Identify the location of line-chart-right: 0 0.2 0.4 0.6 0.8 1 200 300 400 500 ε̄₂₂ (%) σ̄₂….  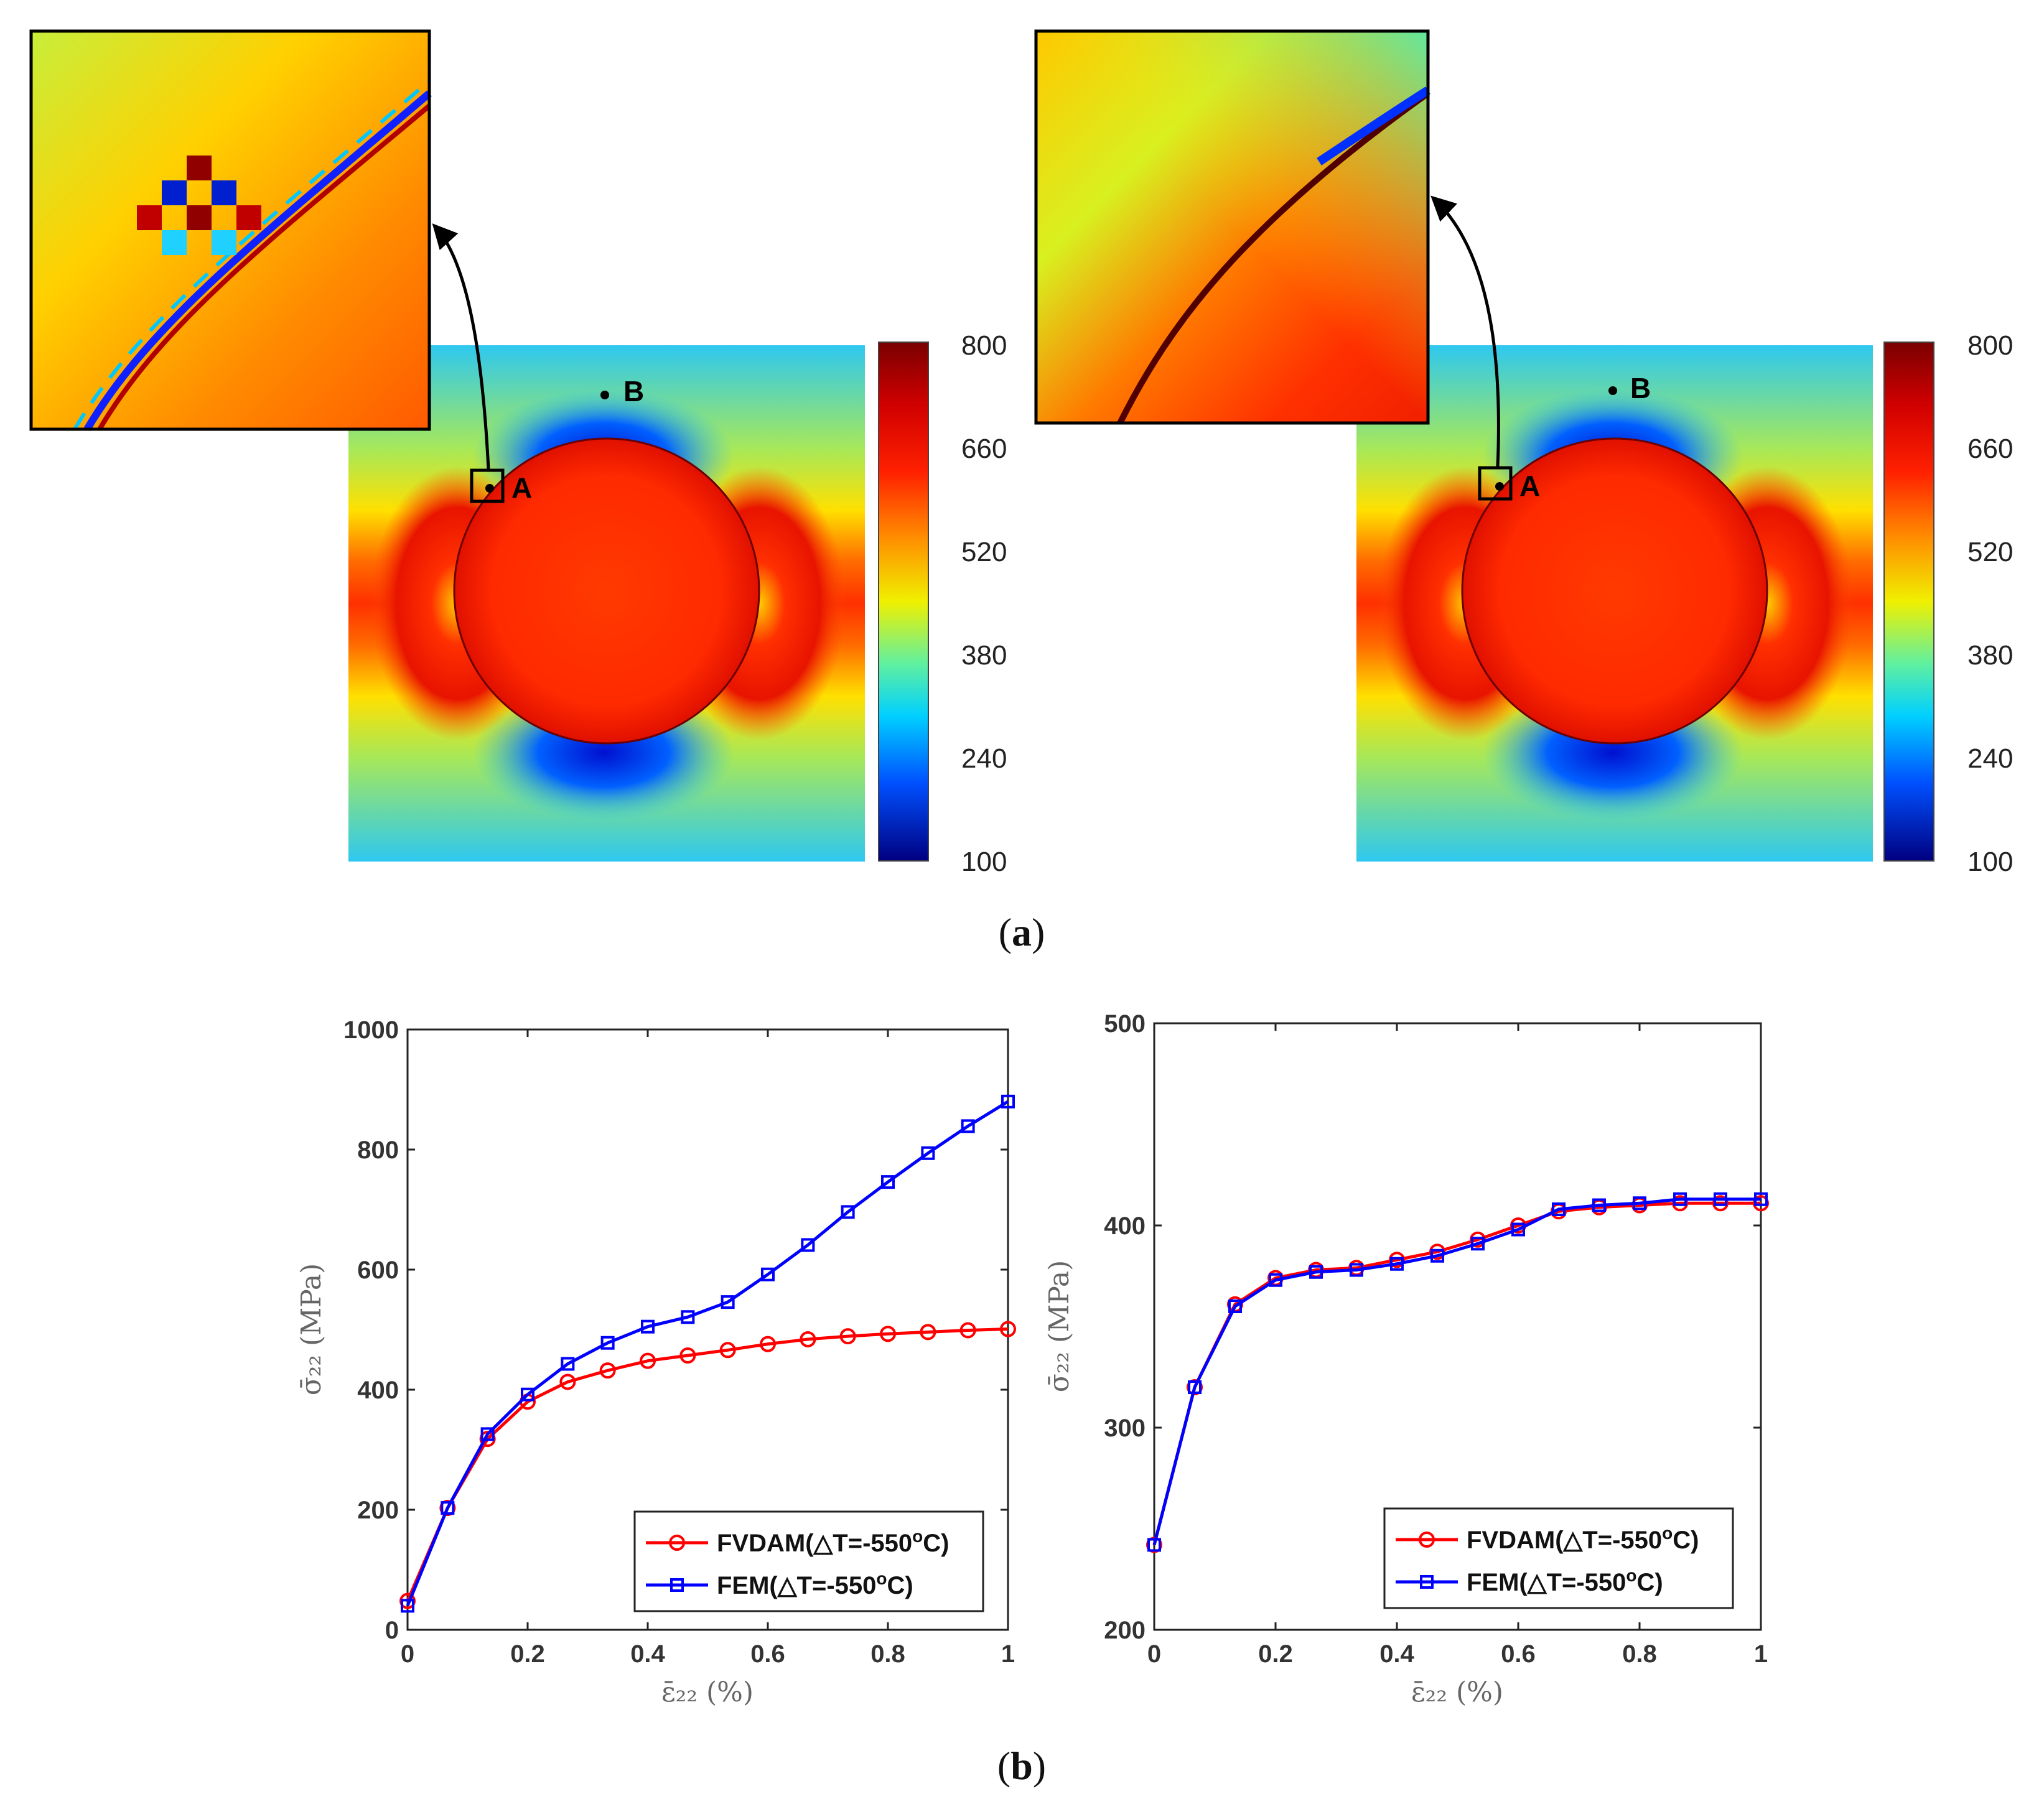
(1406, 1359).